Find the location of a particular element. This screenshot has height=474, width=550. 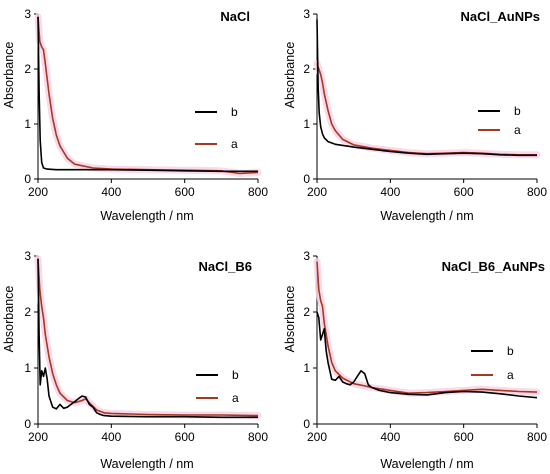

panel-title: NaCl_B6 is located at coordinates (225, 266).